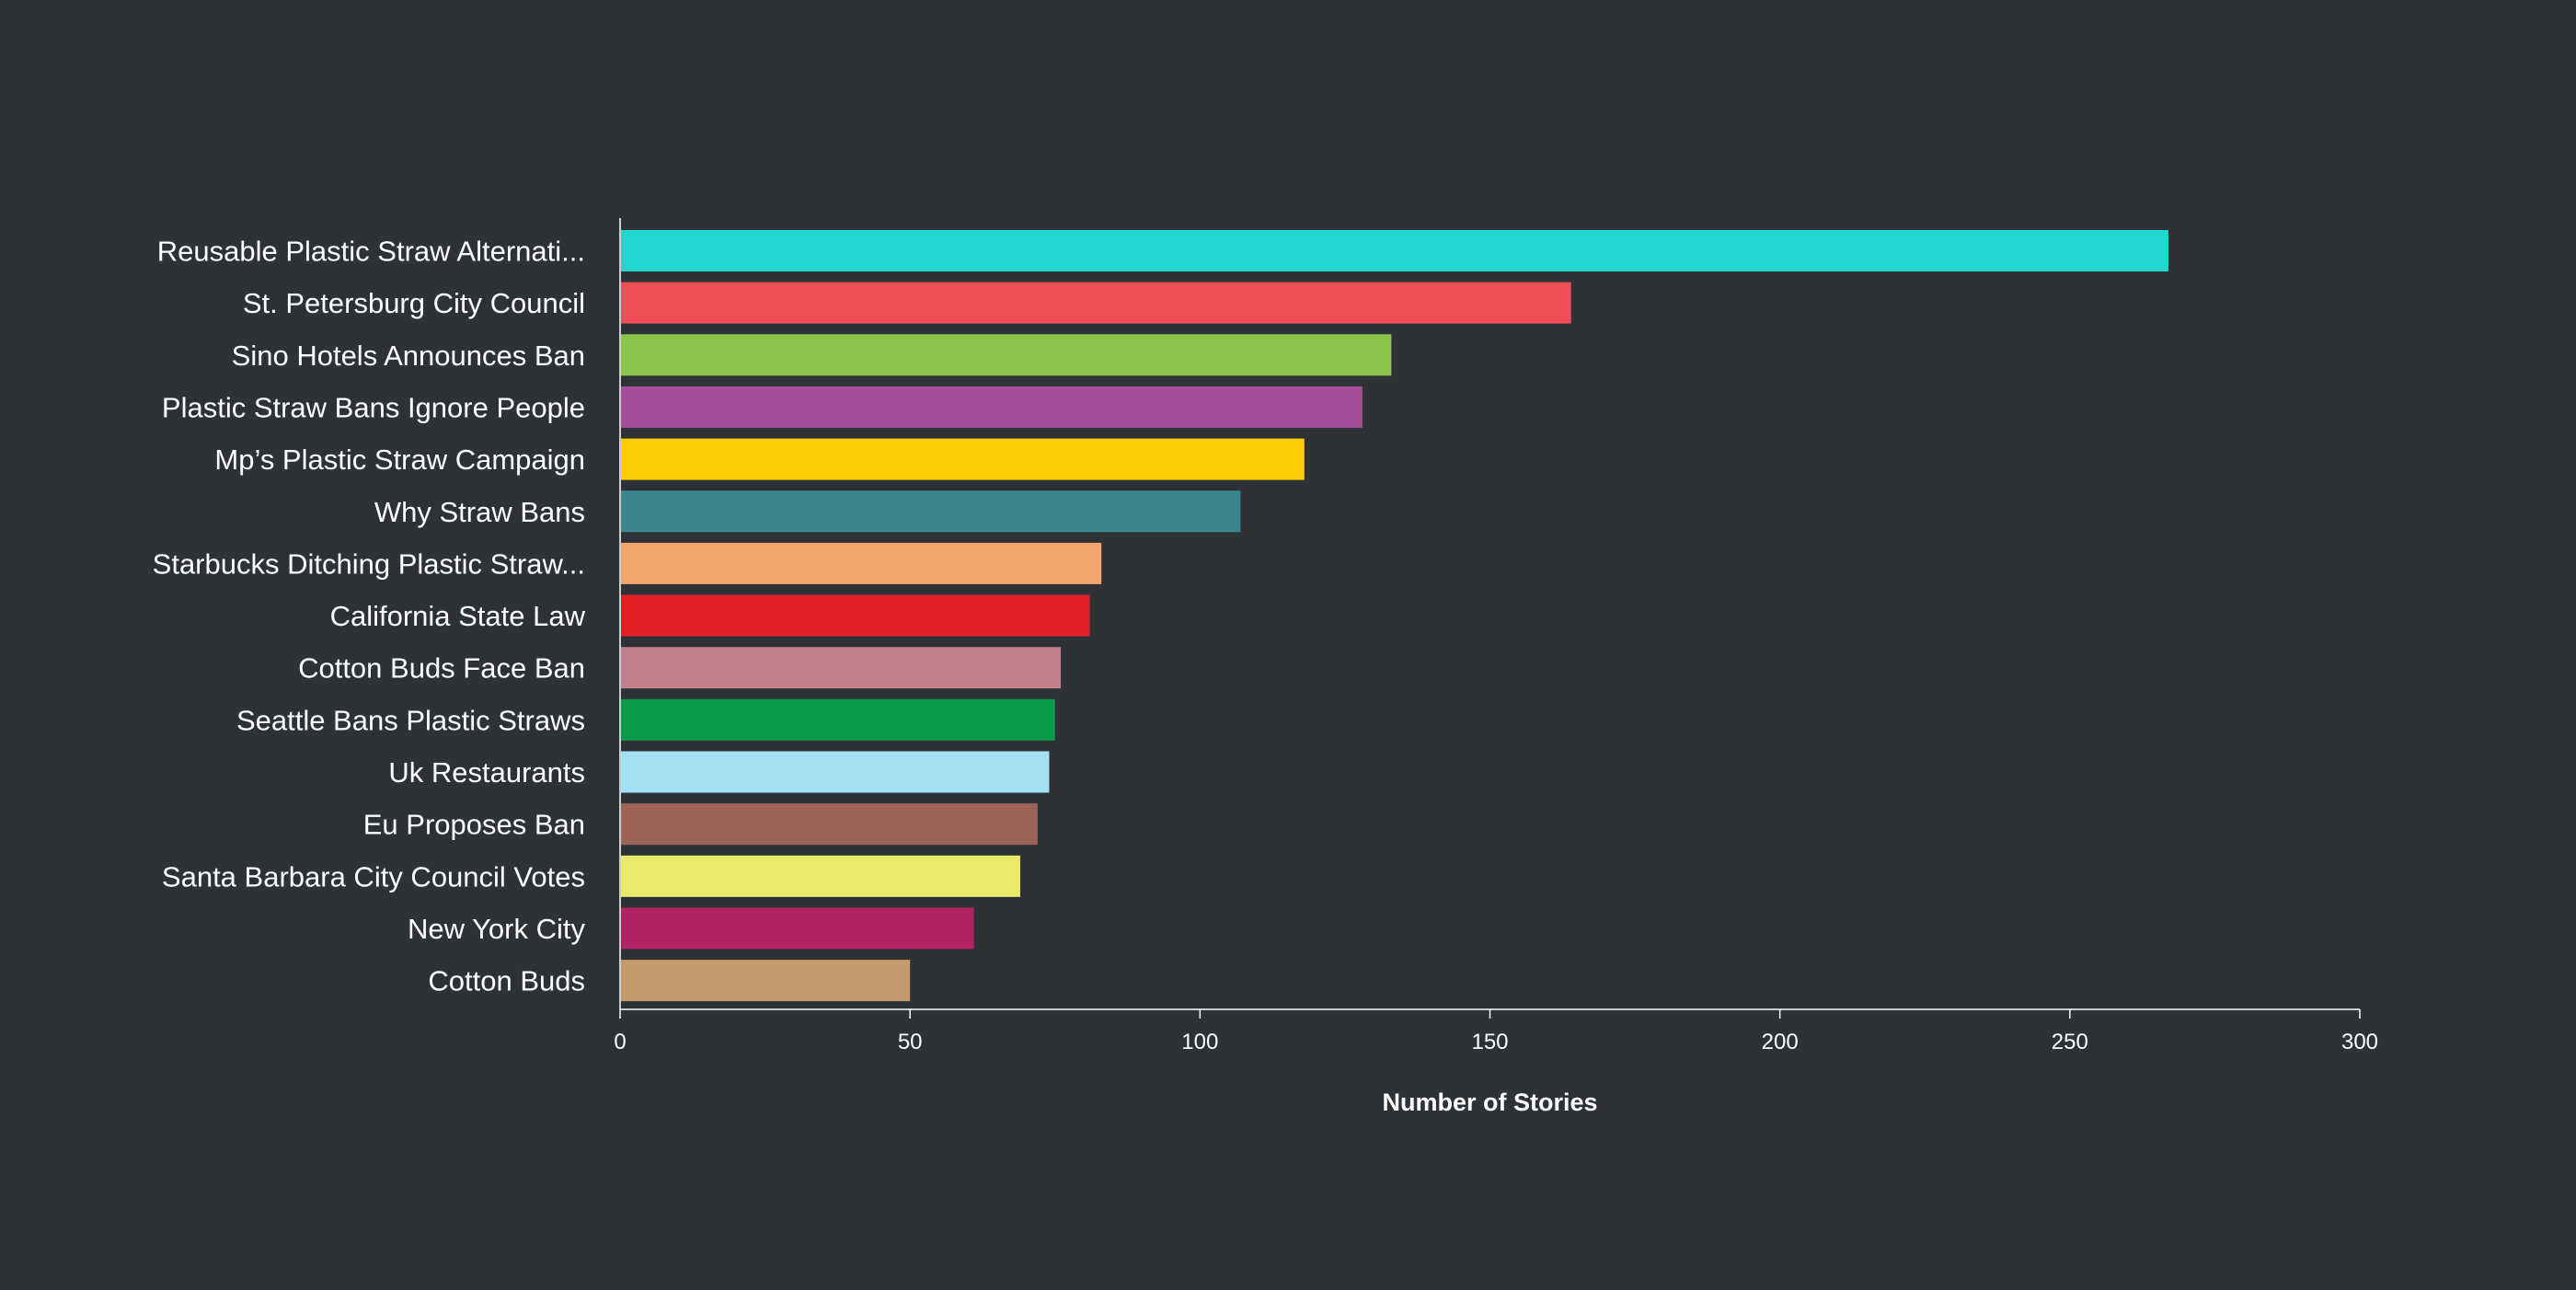 The width and height of the screenshot is (2576, 1290). I want to click on category-label: Cotton Buds, so click(506, 981).